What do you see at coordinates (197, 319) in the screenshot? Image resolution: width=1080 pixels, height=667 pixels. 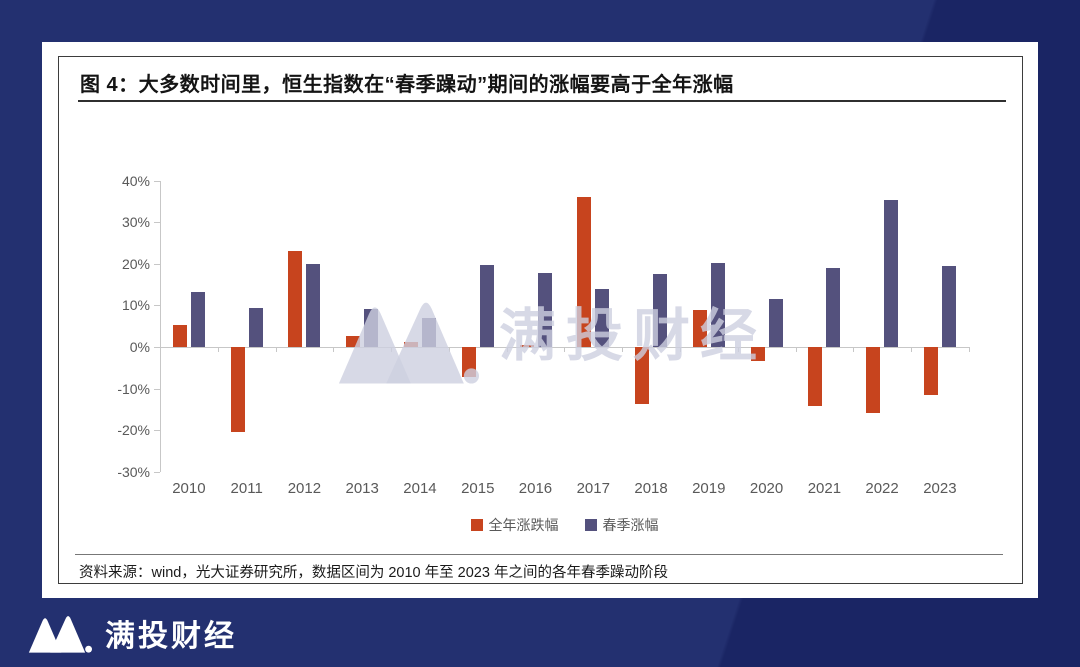 I see `bar-spring-2010` at bounding box center [197, 319].